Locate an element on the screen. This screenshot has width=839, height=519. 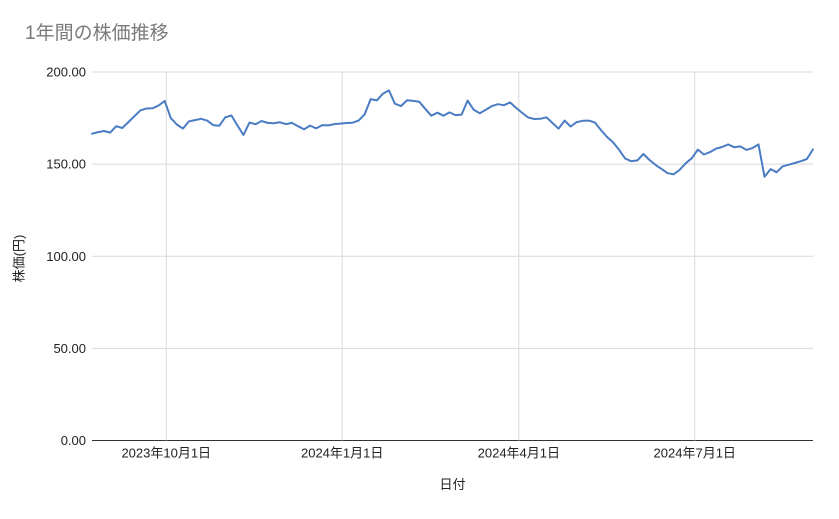
x-tick-label: 2024年1月1日 is located at coordinates (342, 453).